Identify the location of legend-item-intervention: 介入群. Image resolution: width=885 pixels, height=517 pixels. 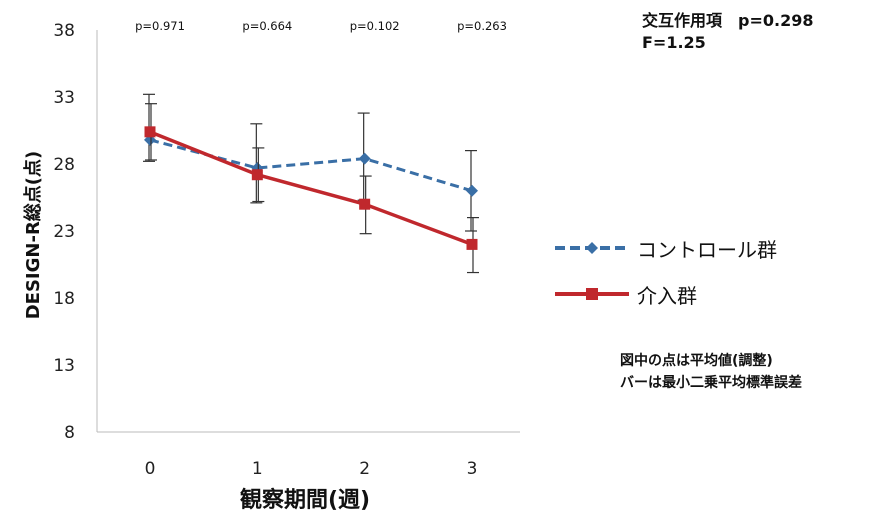
(665, 294).